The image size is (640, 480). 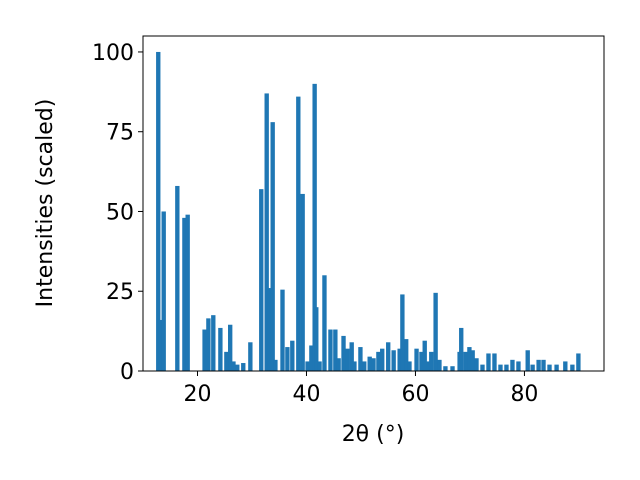 What do you see at coordinates (113, 53) in the screenshot?
I see `y-tick-label: 100` at bounding box center [113, 53].